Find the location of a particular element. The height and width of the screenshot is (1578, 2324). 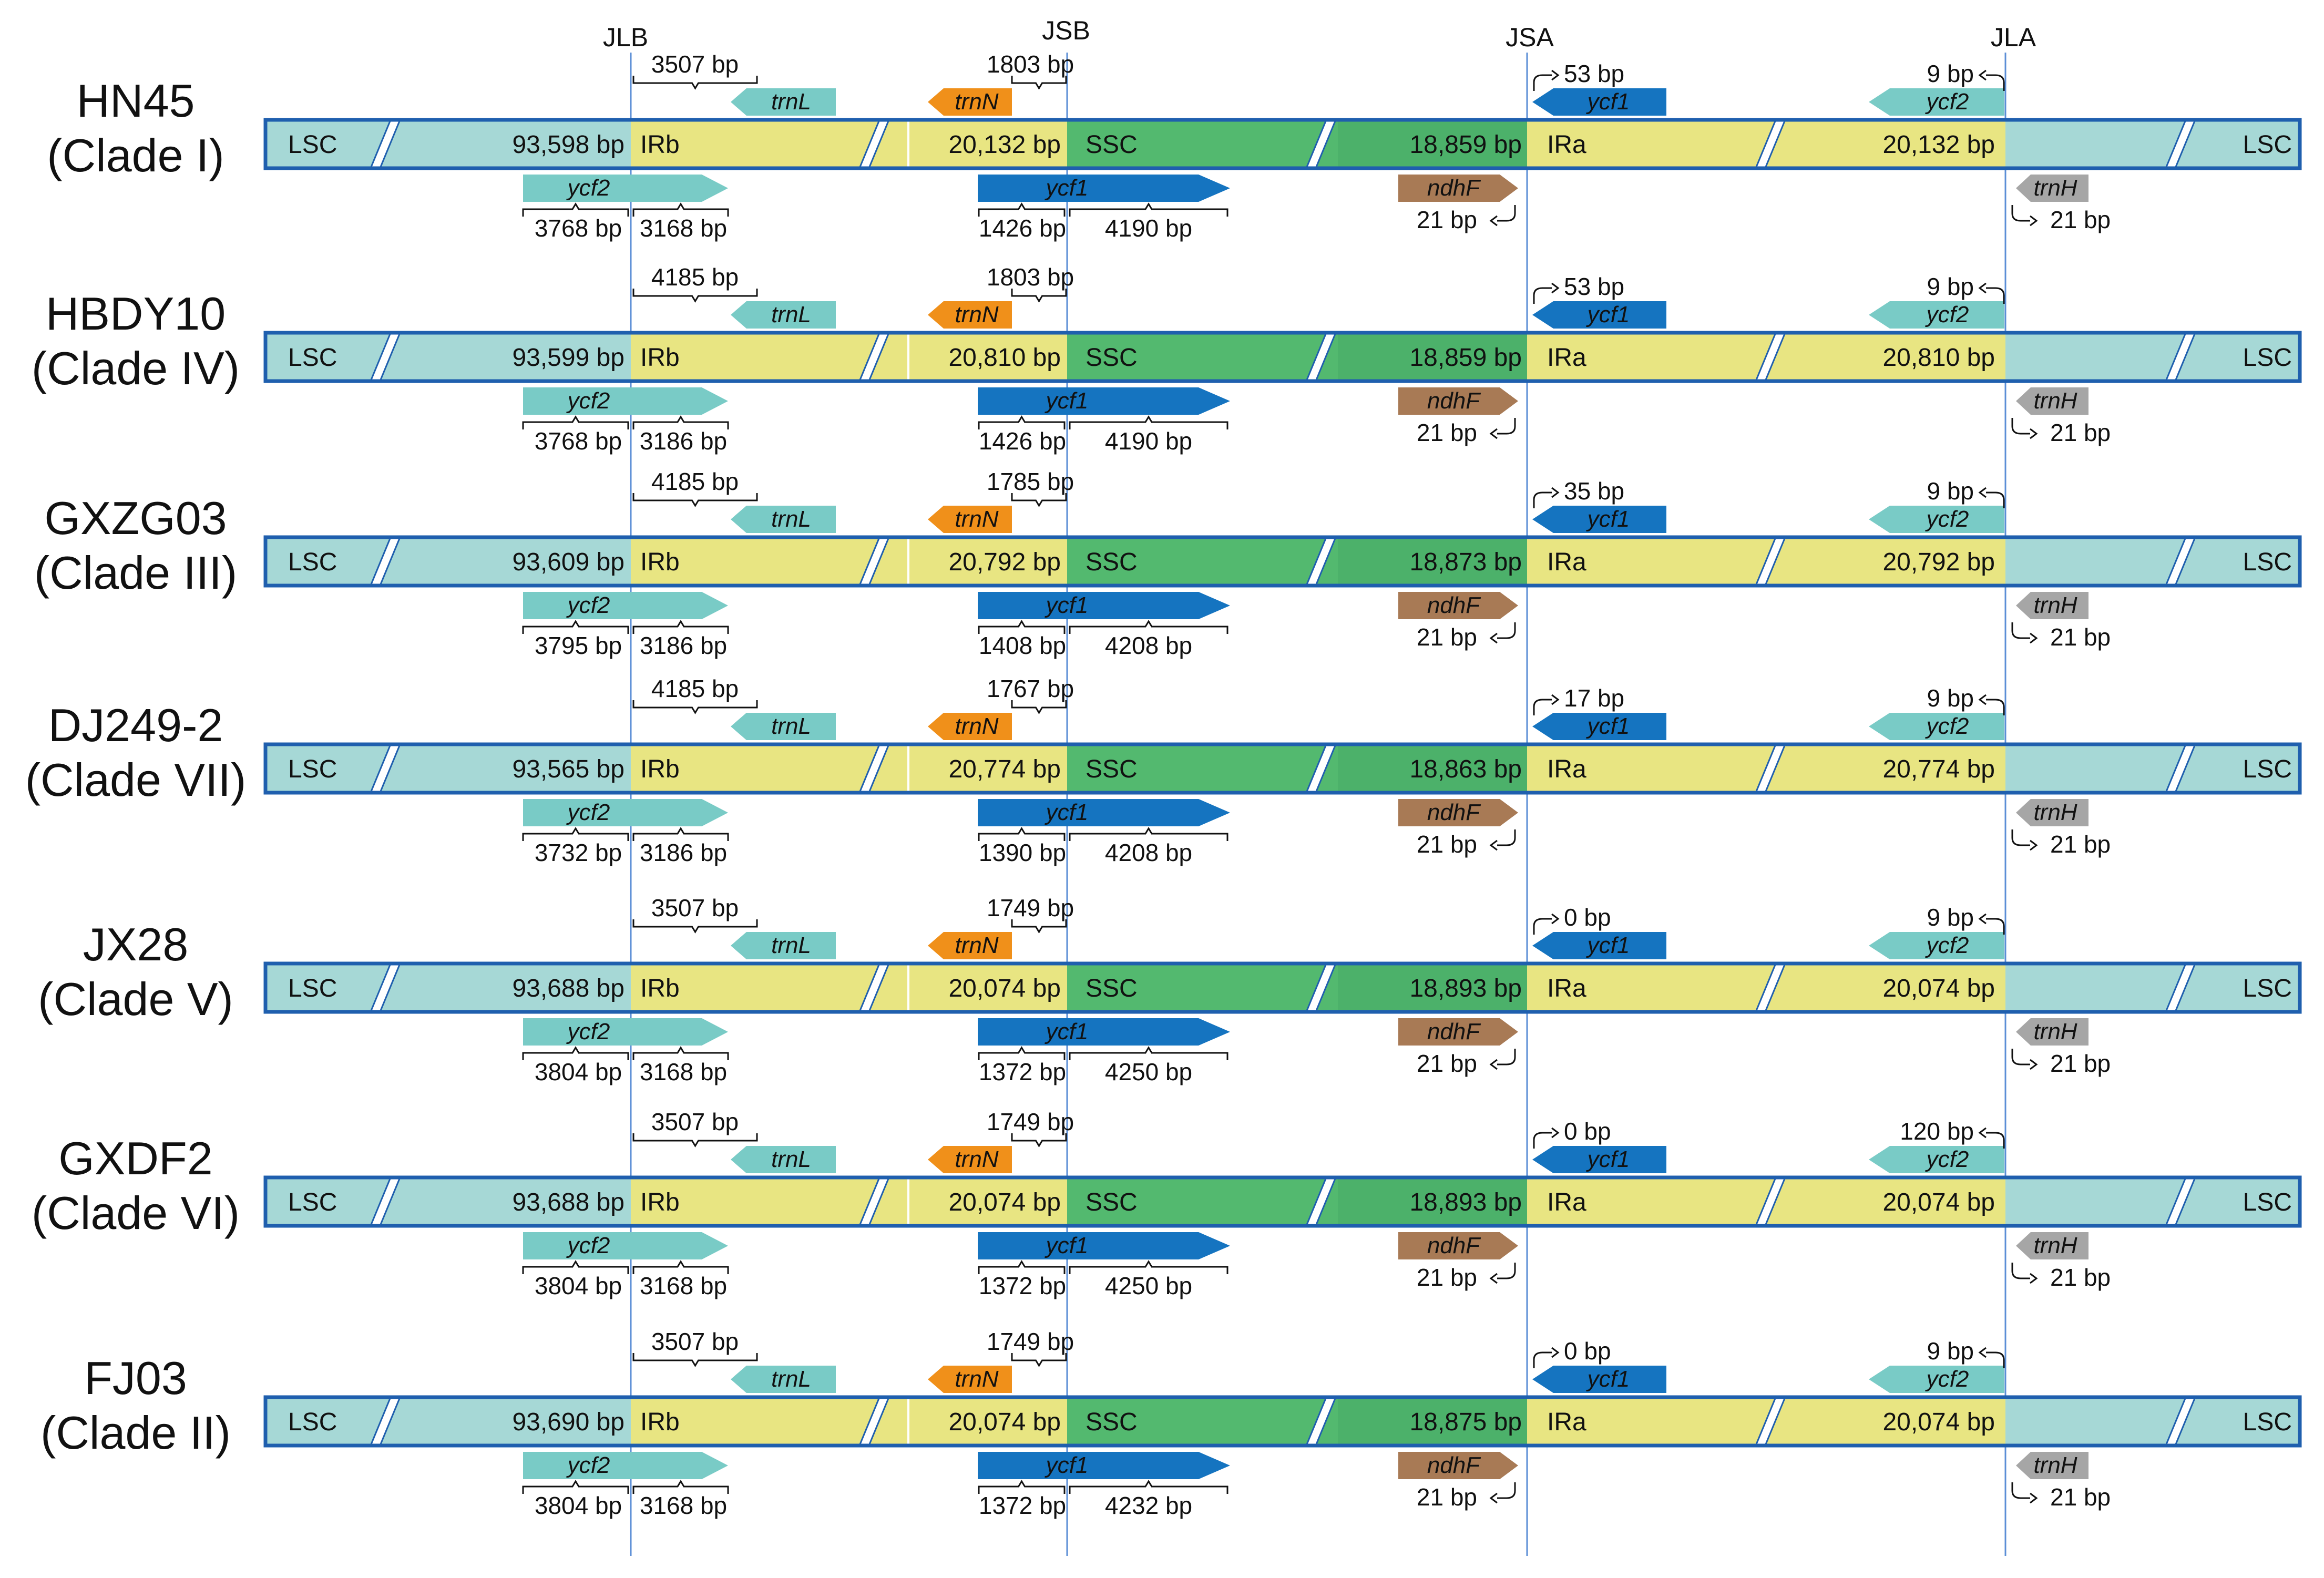

ycf2-top-distance: 9 bp is located at coordinates (1950, 1351).